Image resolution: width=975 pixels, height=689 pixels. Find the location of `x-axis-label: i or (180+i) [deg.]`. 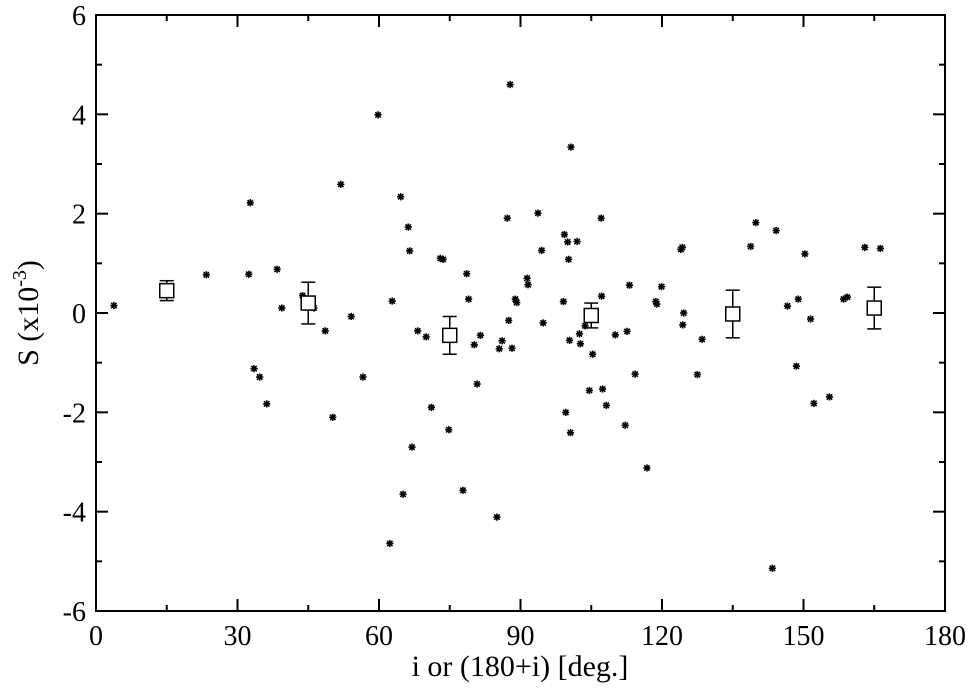

x-axis-label: i or (180+i) [deg.] is located at coordinates (520, 666).